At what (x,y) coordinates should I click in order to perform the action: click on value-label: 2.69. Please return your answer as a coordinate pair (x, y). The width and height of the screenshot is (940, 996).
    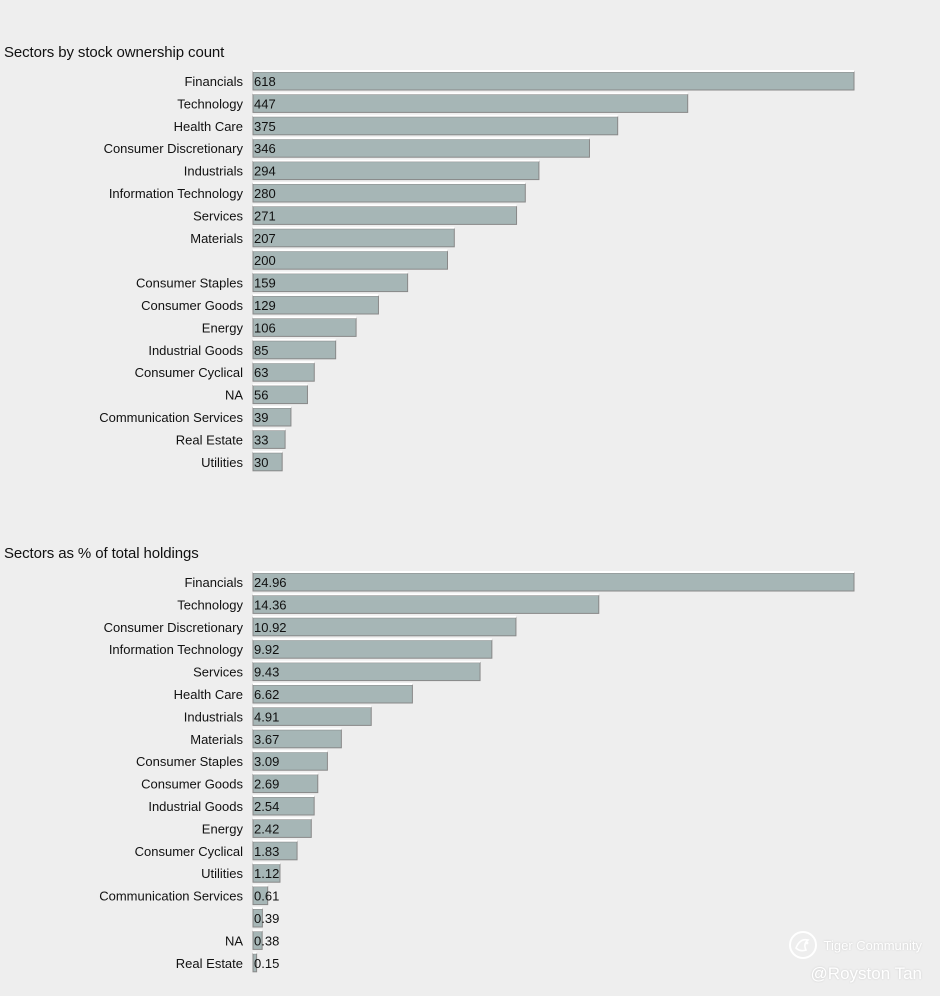
    Looking at the image, I should click on (266, 784).